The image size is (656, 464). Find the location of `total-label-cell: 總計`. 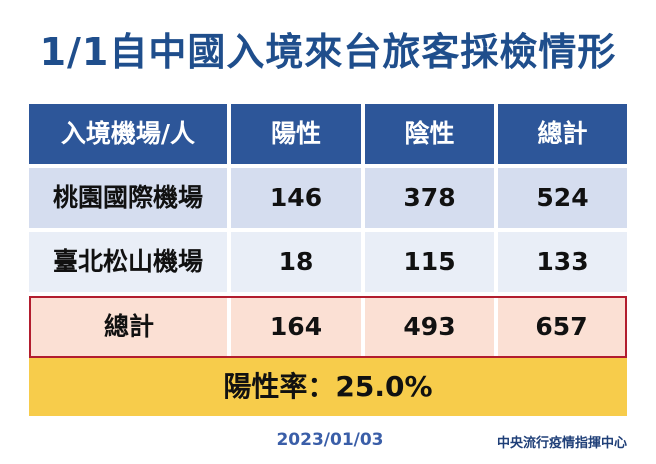

total-label-cell: 總計 is located at coordinates (129, 327).